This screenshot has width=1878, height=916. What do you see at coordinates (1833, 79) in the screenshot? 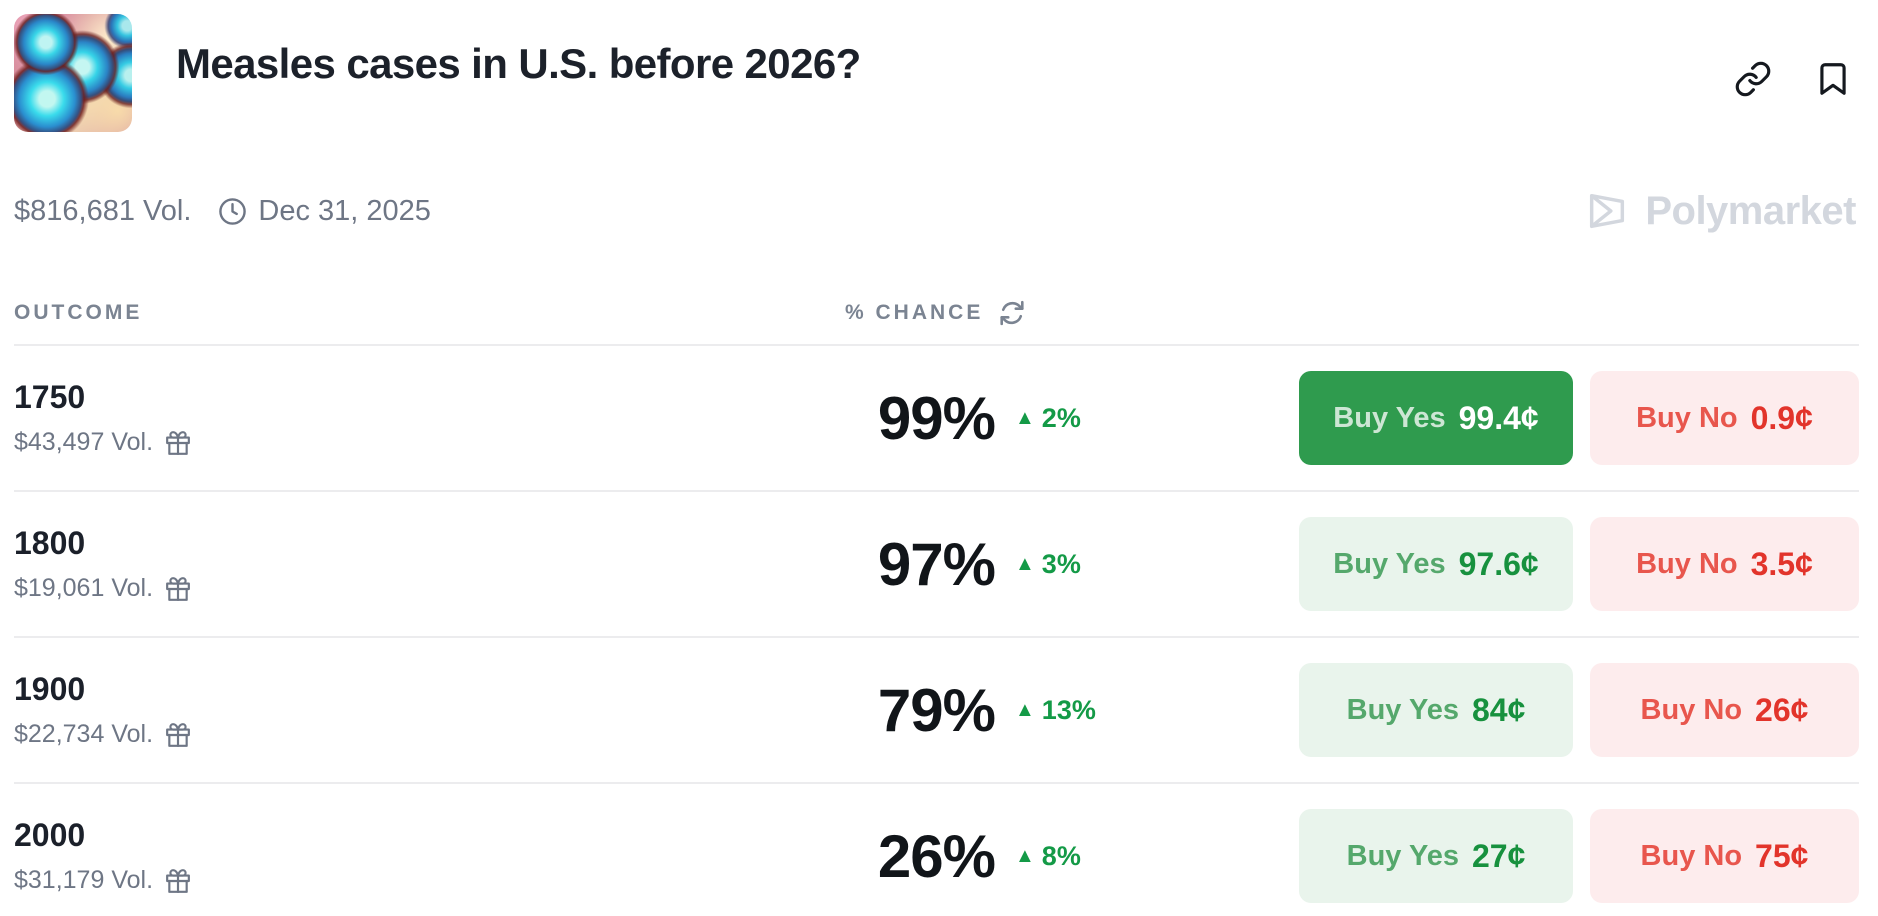
I see `bookmark-icon` at bounding box center [1833, 79].